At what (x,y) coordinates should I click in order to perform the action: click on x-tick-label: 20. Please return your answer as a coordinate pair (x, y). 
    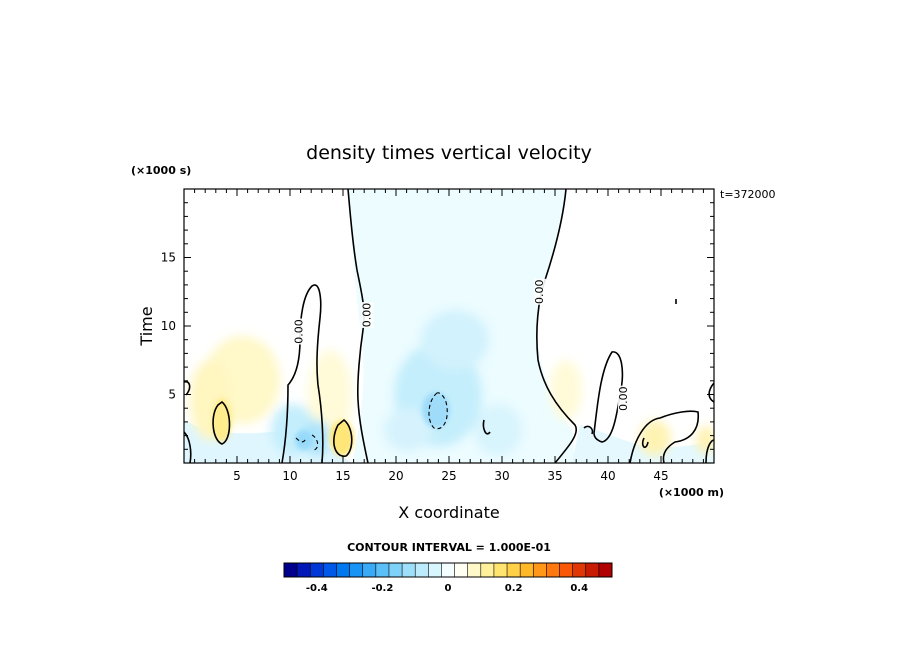
    Looking at the image, I should click on (395, 476).